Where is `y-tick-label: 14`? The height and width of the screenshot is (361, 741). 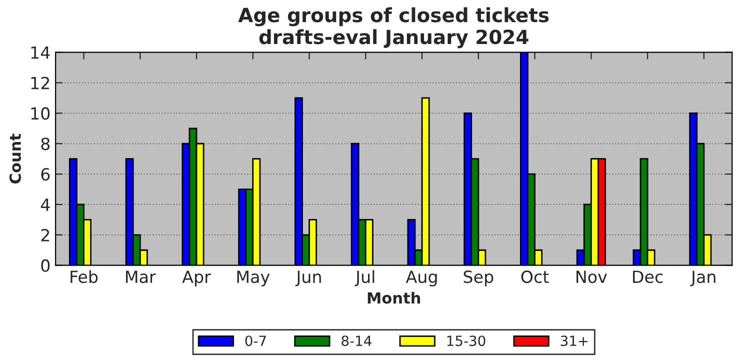 y-tick-label: 14 is located at coordinates (40, 52).